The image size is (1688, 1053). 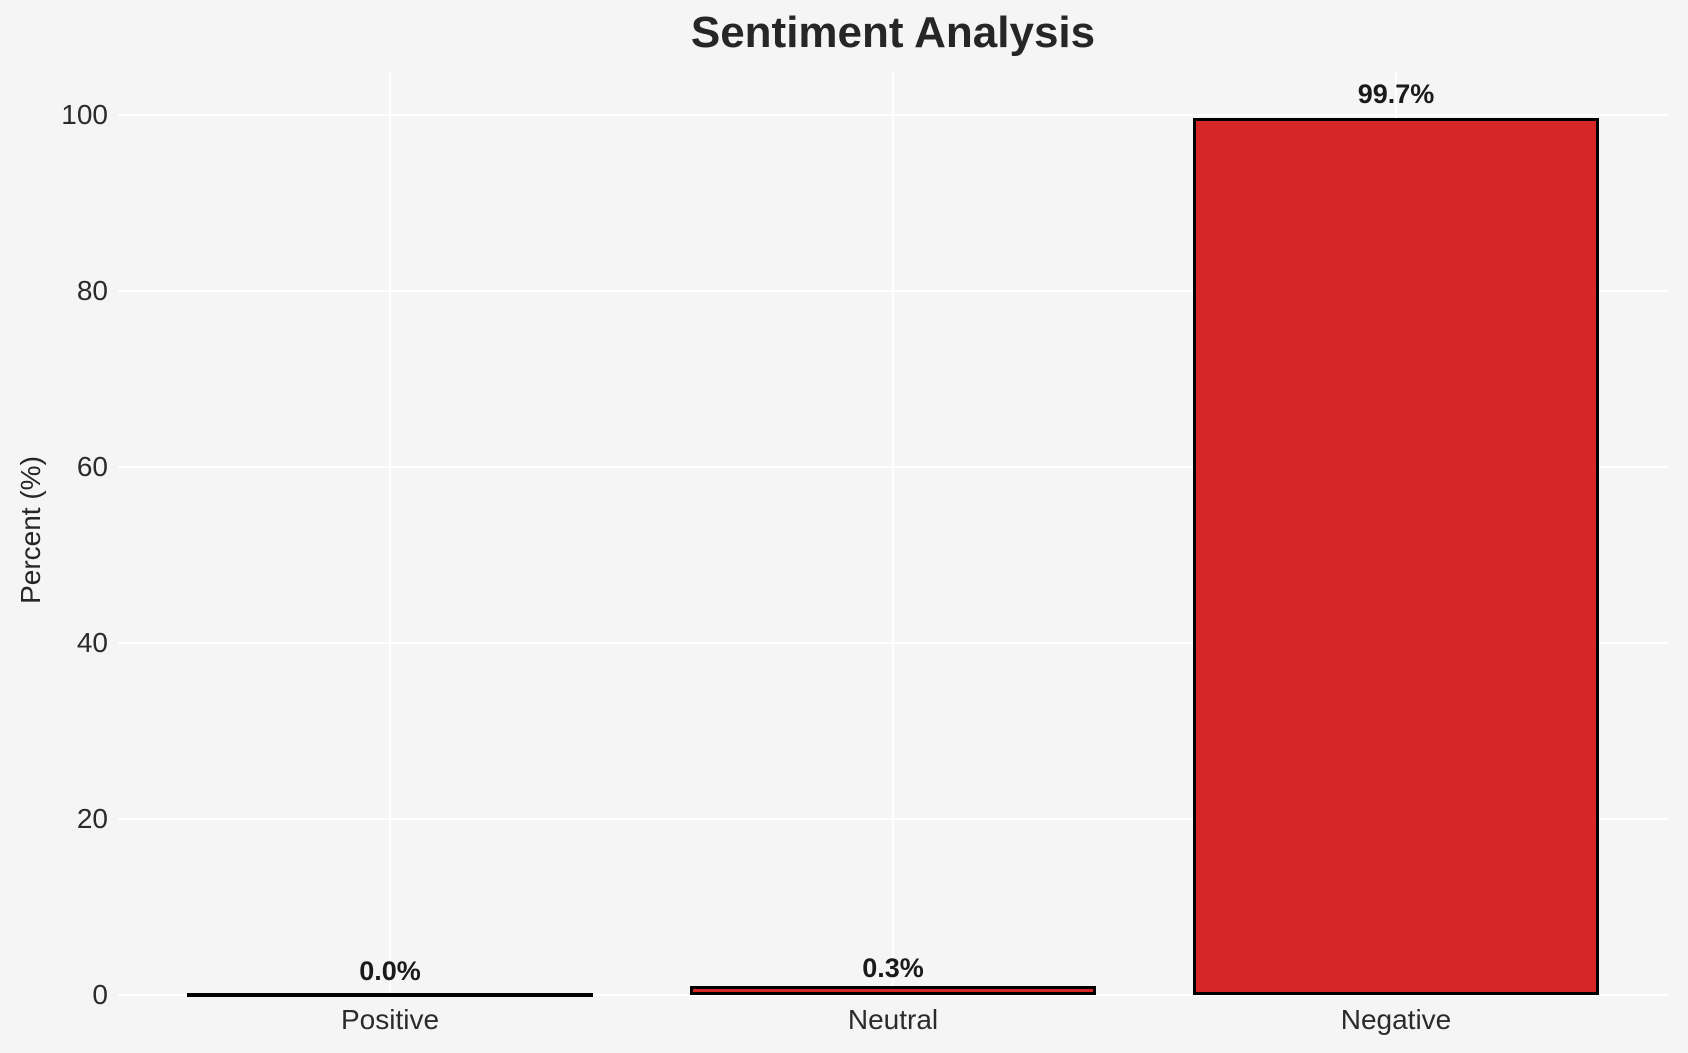 I want to click on x-tick-label-positive: Positive, so click(x=390, y=1019).